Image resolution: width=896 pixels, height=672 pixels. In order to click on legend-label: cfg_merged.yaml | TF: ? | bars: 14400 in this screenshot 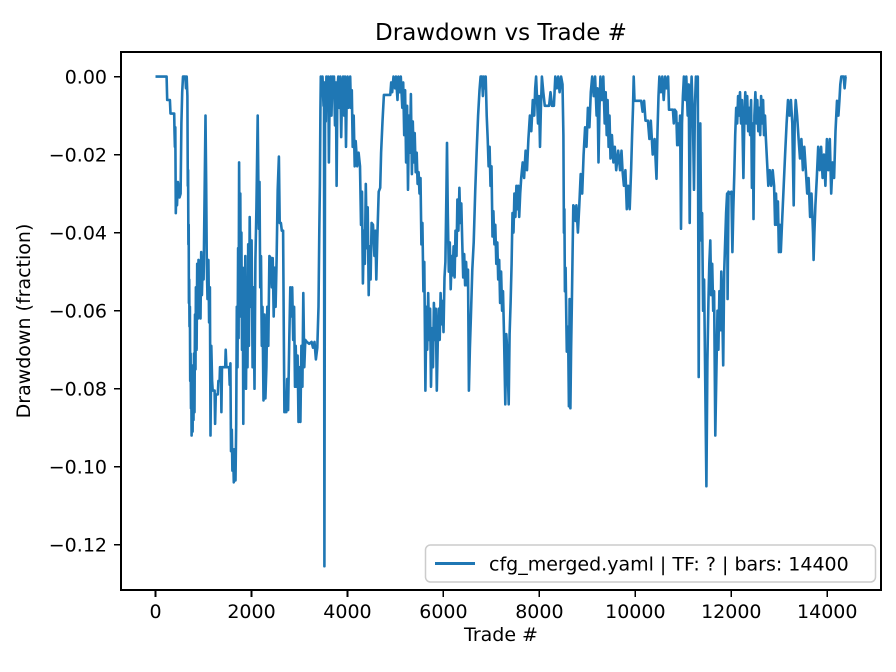, I will do `click(669, 565)`.